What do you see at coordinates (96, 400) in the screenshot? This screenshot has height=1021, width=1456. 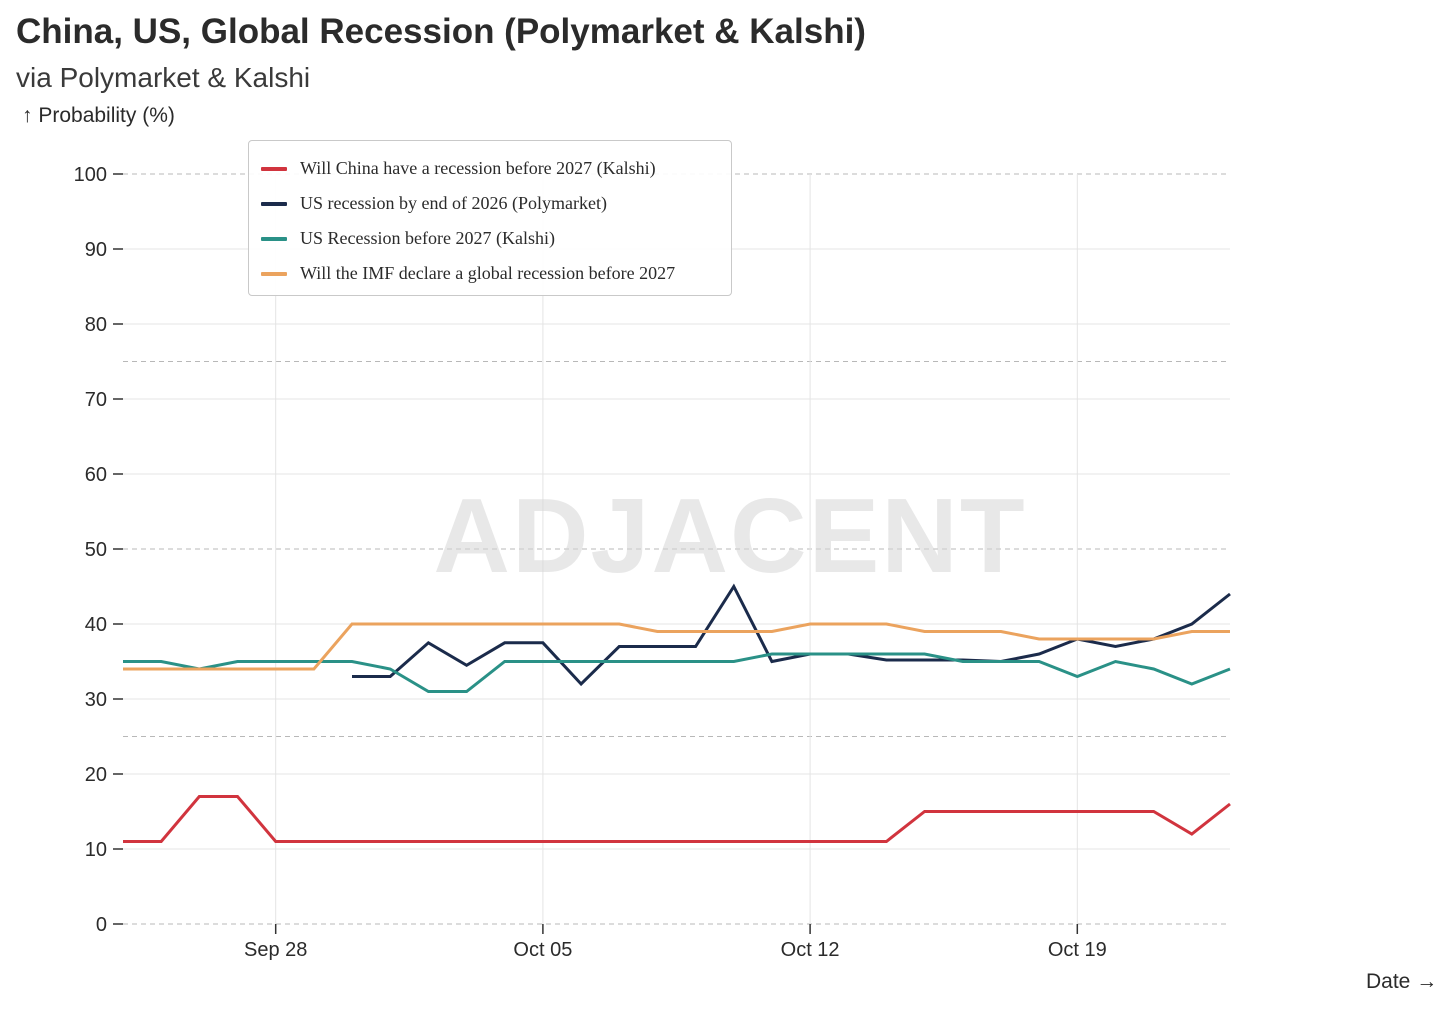 I see `y-tick-label: 70` at bounding box center [96, 400].